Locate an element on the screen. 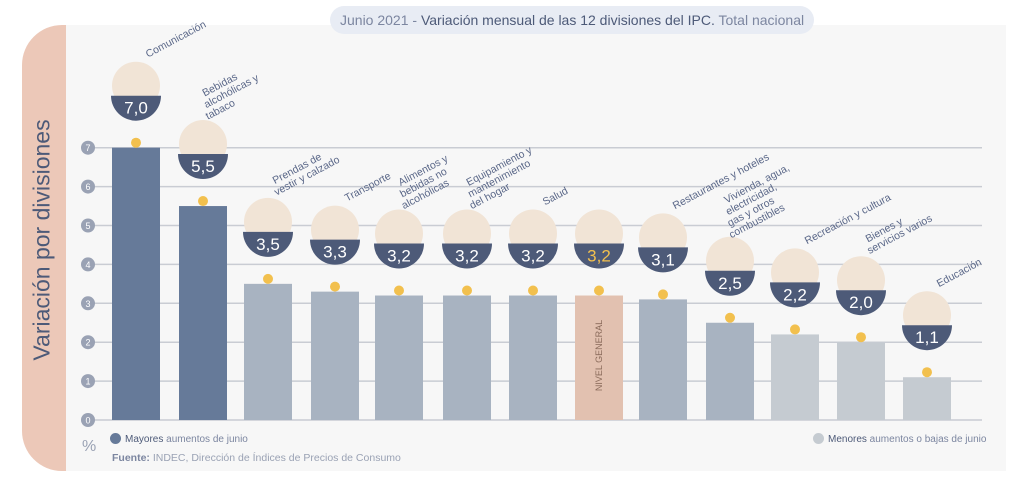 The width and height of the screenshot is (1015, 484). value-label: 3,5 is located at coordinates (268, 244).